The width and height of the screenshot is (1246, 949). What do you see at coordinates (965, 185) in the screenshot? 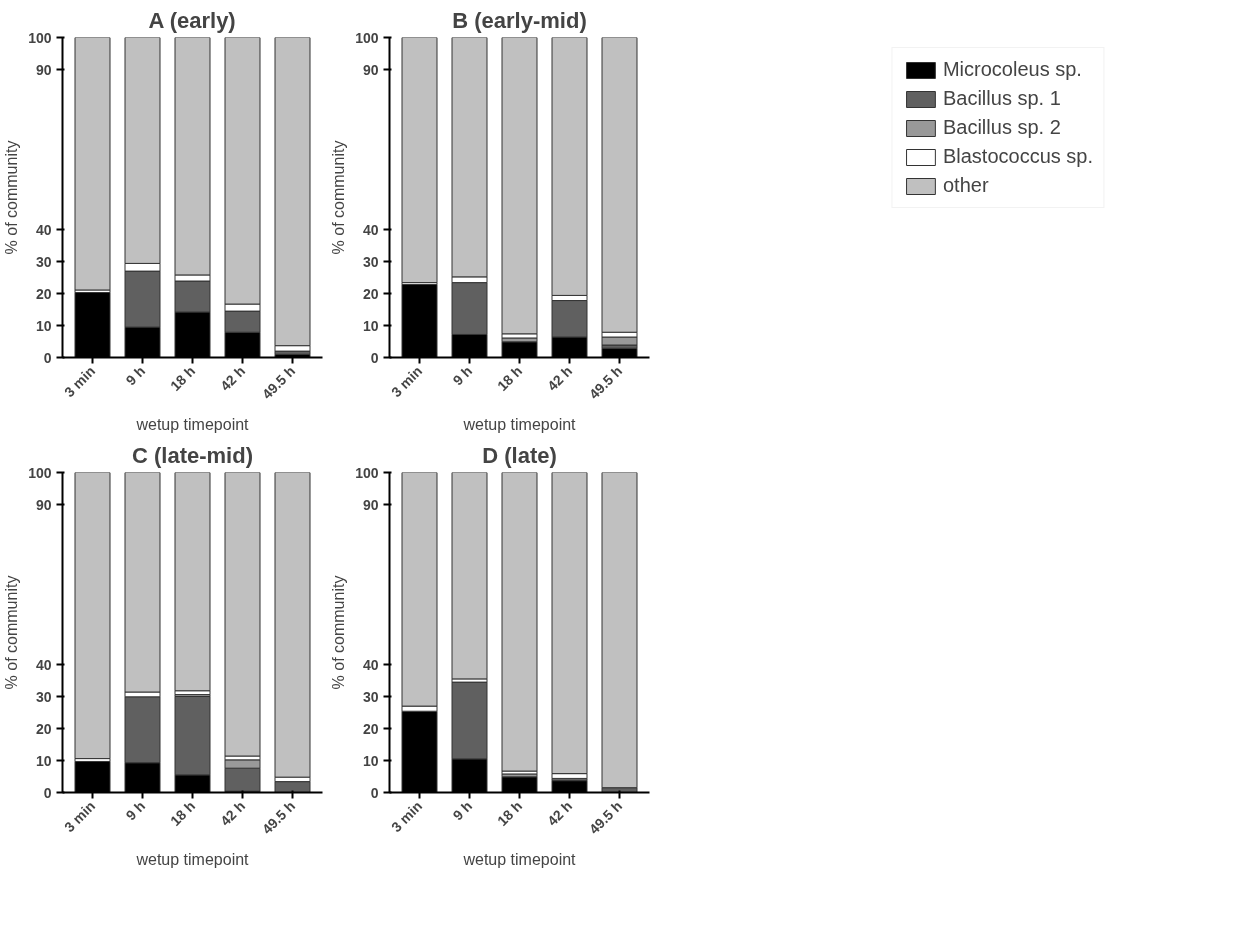
I see `legend-label: other` at bounding box center [965, 185].